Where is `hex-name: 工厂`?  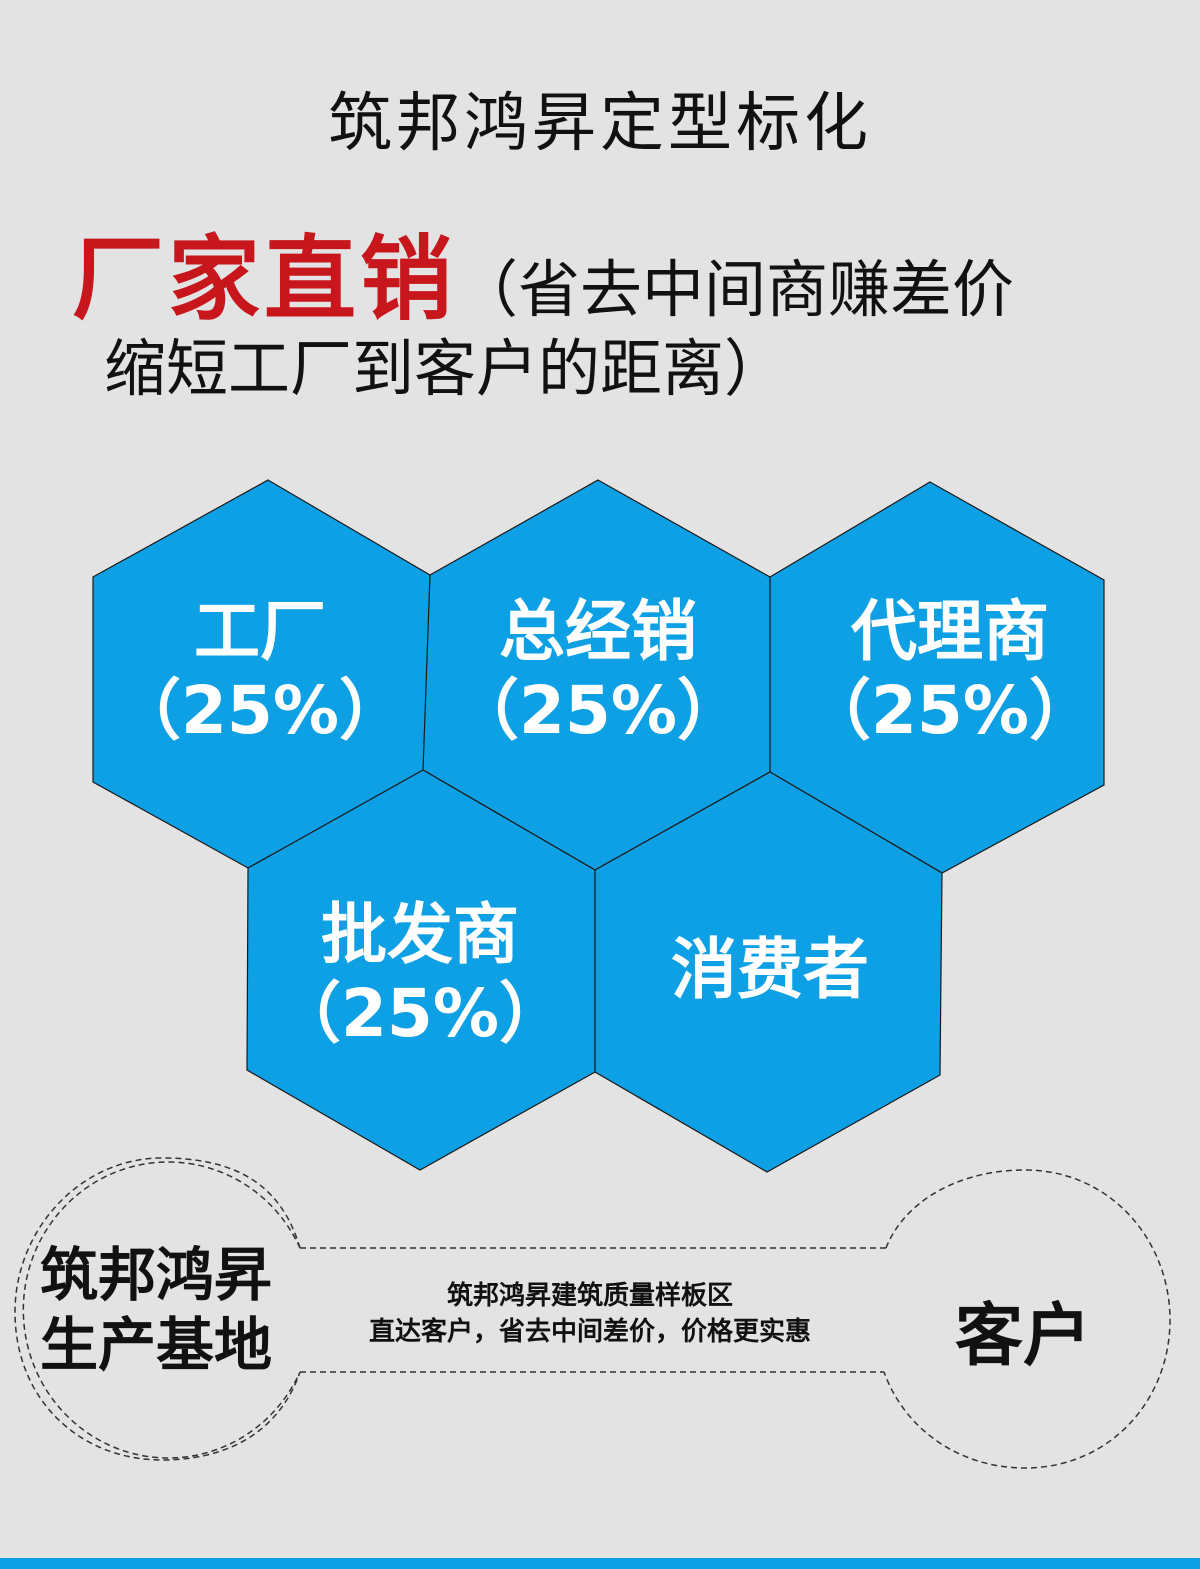 hex-name: 工厂 is located at coordinates (260, 631).